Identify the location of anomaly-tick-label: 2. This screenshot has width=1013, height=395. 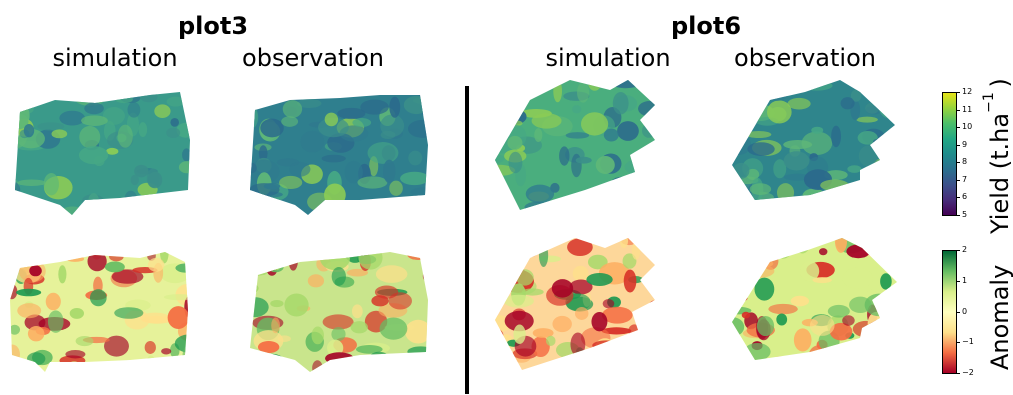
(965, 249).